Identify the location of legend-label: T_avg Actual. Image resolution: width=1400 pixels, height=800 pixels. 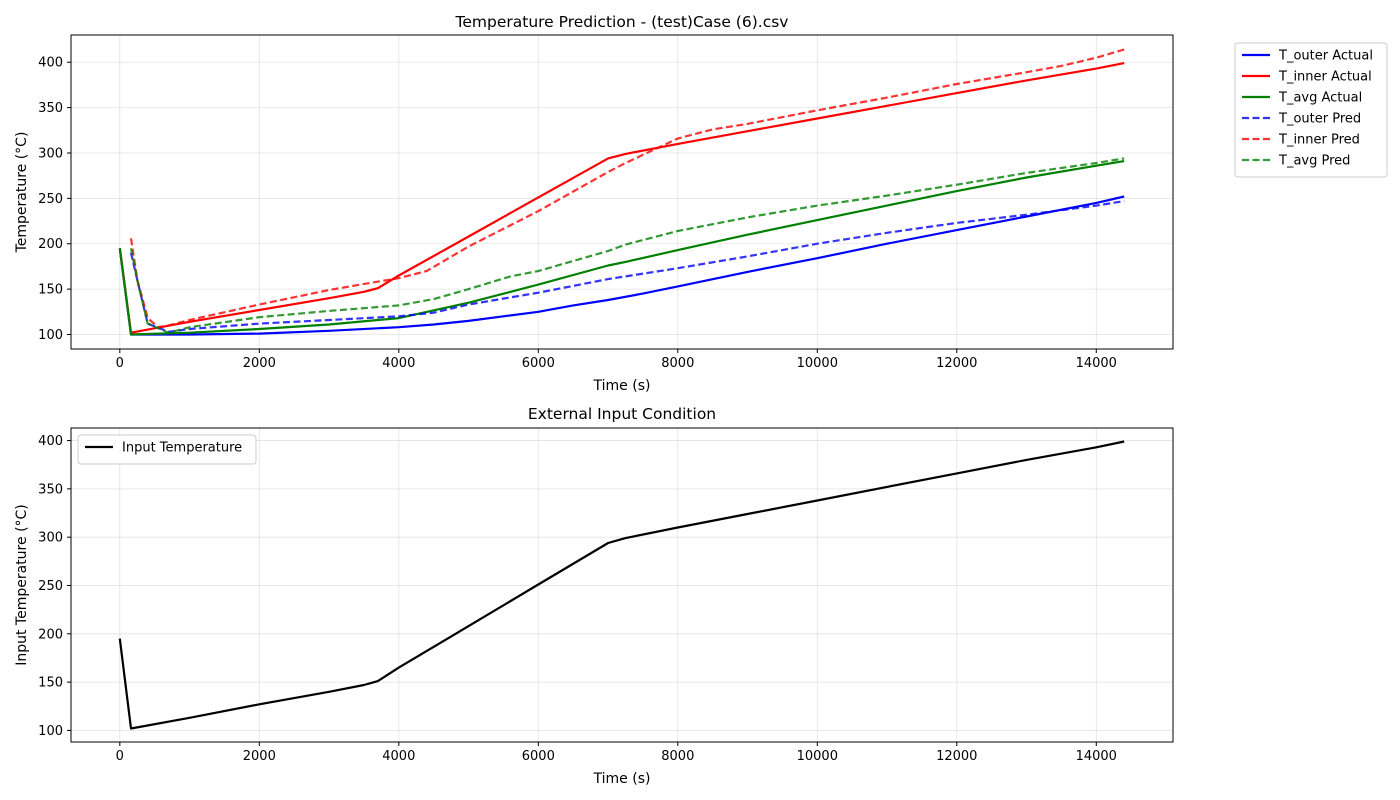
(1320, 98).